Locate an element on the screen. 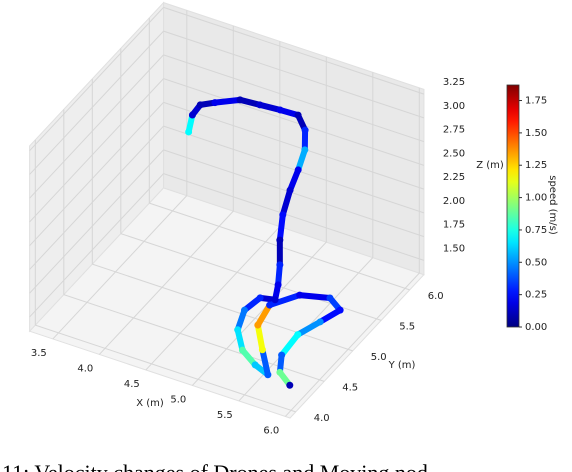  z-tick-label: 1.75 is located at coordinates (454, 225).